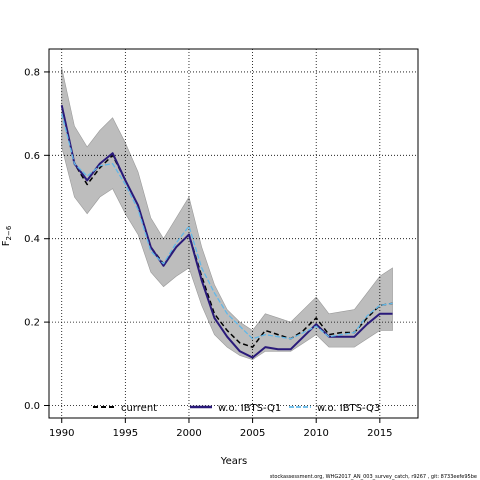  I want to click on y-tick-label: 0.6, so click(32, 156).